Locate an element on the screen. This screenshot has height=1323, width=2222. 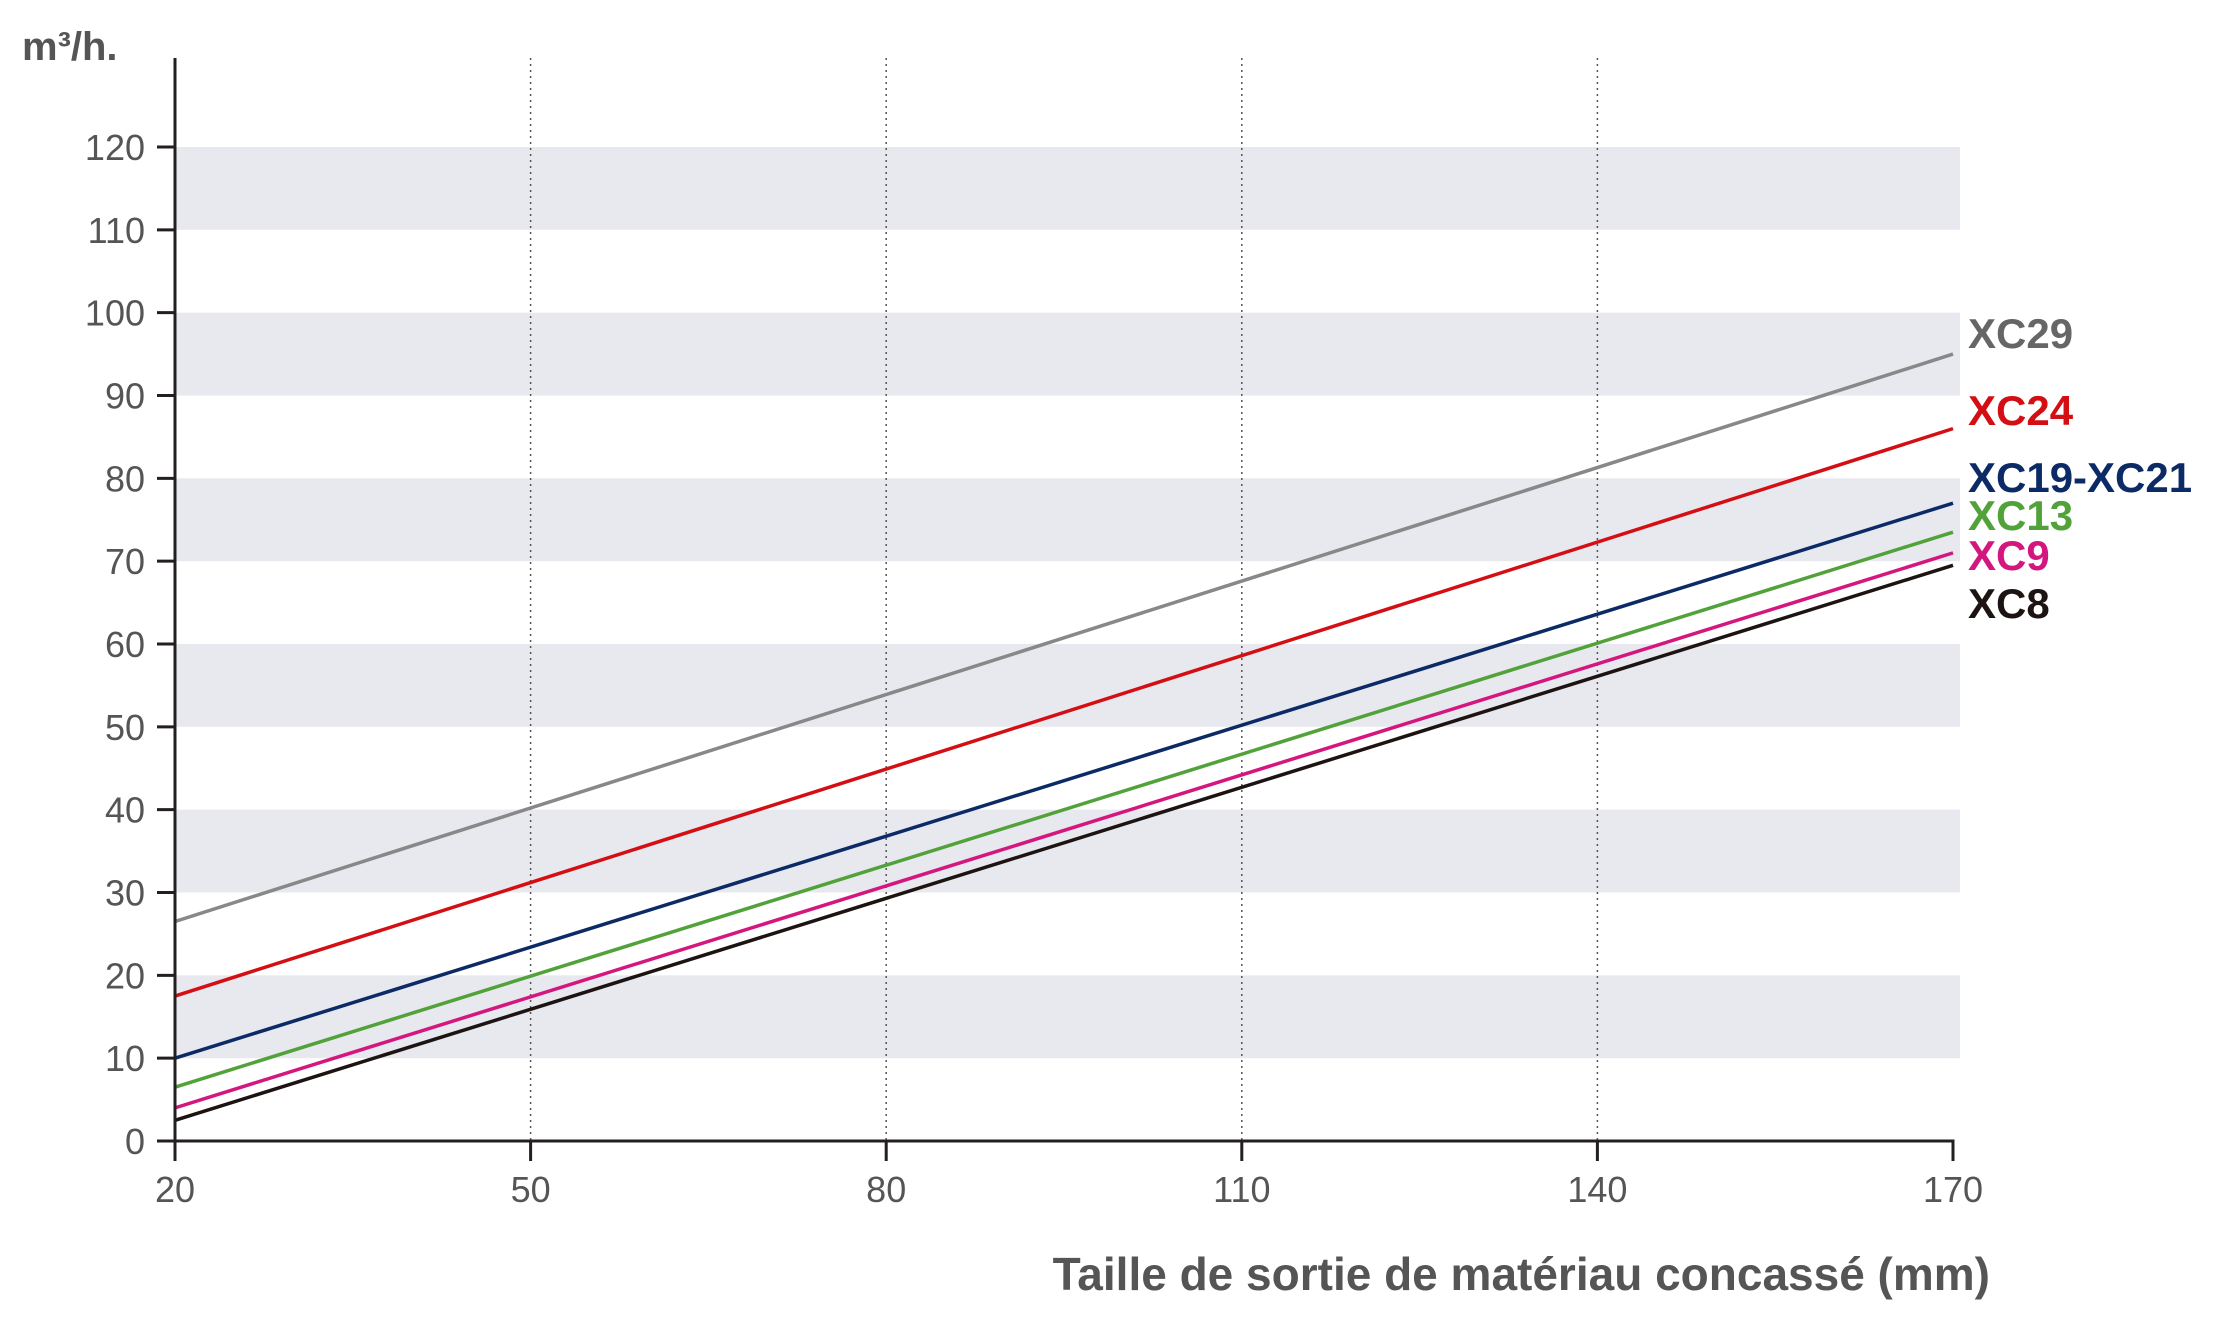
x-tick-label: 140 is located at coordinates (1597, 1189).